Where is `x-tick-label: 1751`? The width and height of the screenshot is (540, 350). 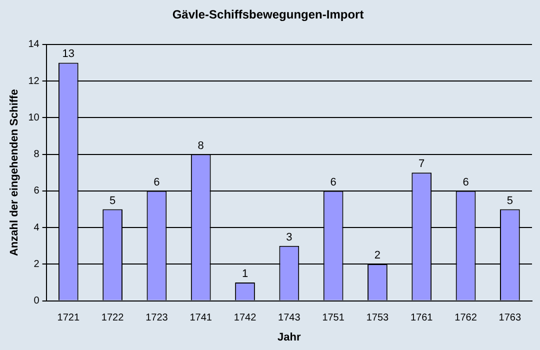
x-tick-label: 1751 is located at coordinates (333, 318).